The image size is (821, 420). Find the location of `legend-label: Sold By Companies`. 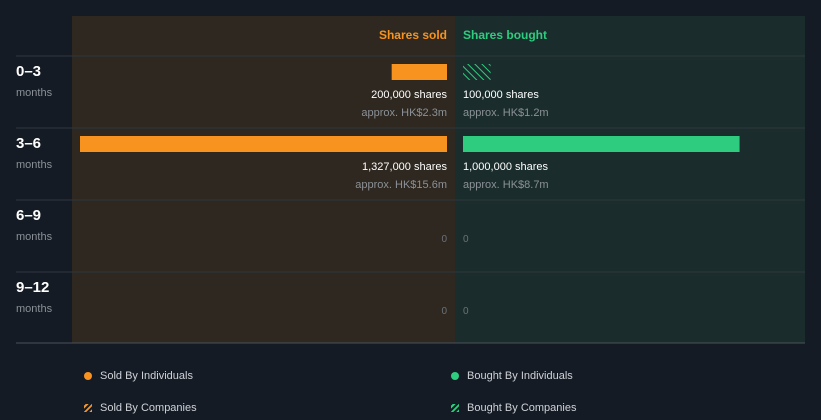

legend-label: Sold By Companies is located at coordinates (148, 408).